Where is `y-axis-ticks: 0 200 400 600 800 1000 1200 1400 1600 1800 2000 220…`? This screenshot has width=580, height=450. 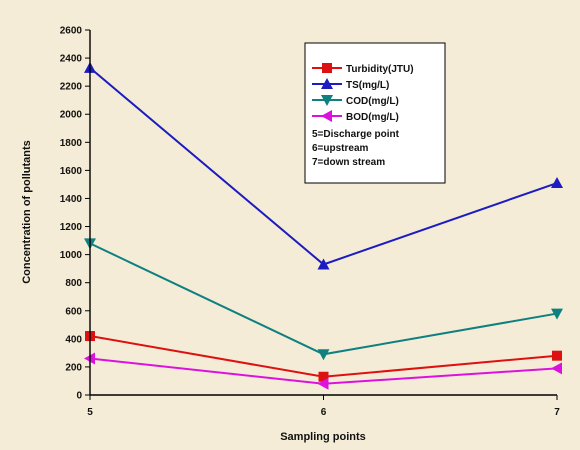 y-axis-ticks: 0 200 400 600 800 1000 1200 1400 1600 1800 2000 220… is located at coordinates (75, 214).